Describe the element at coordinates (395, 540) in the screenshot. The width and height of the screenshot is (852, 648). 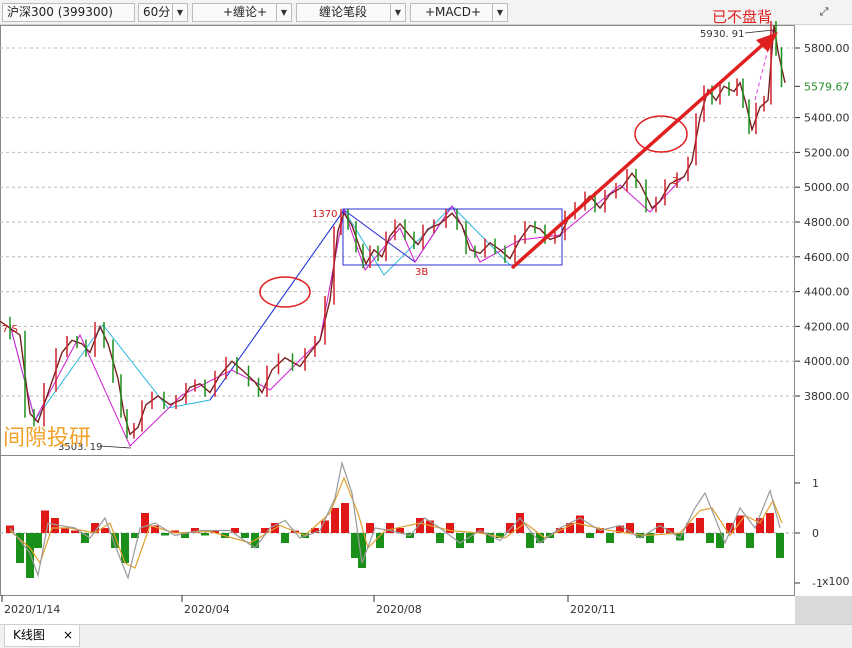
I see `macd-histogram` at that location.